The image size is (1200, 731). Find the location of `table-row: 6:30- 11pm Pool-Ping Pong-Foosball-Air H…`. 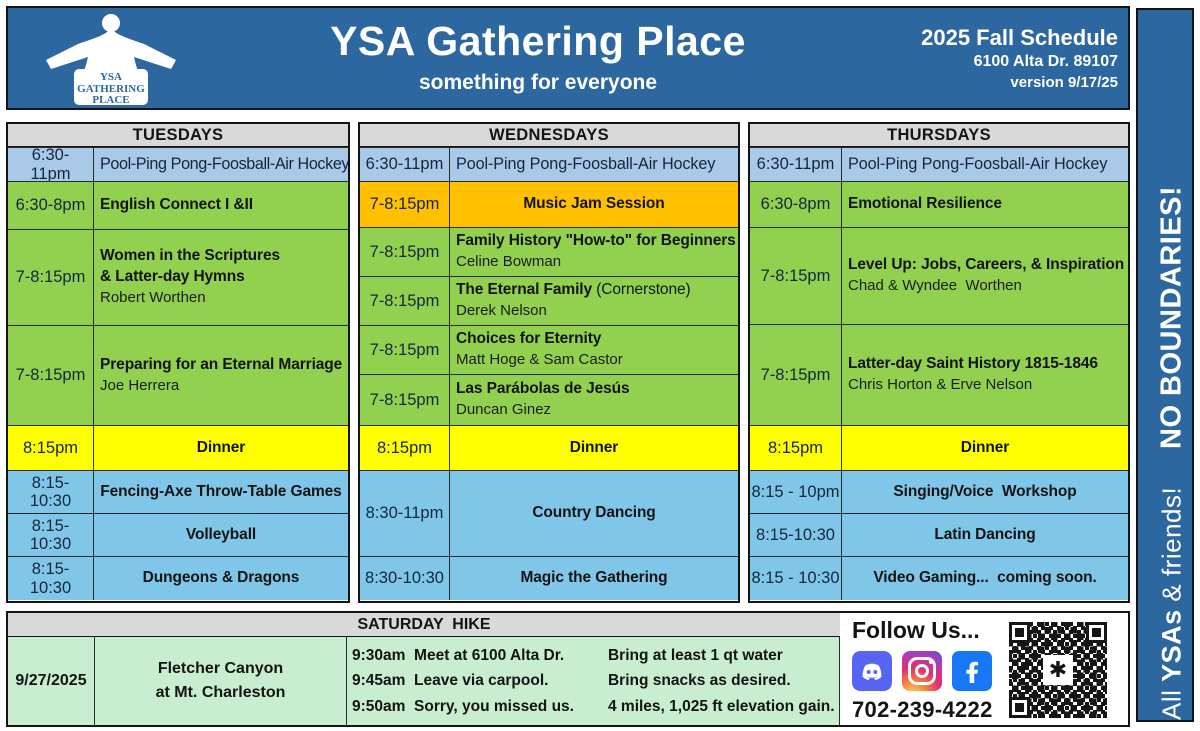

table-row: 6:30- 11pm Pool-Ping Pong-Foosball-Air H… is located at coordinates (178, 164).